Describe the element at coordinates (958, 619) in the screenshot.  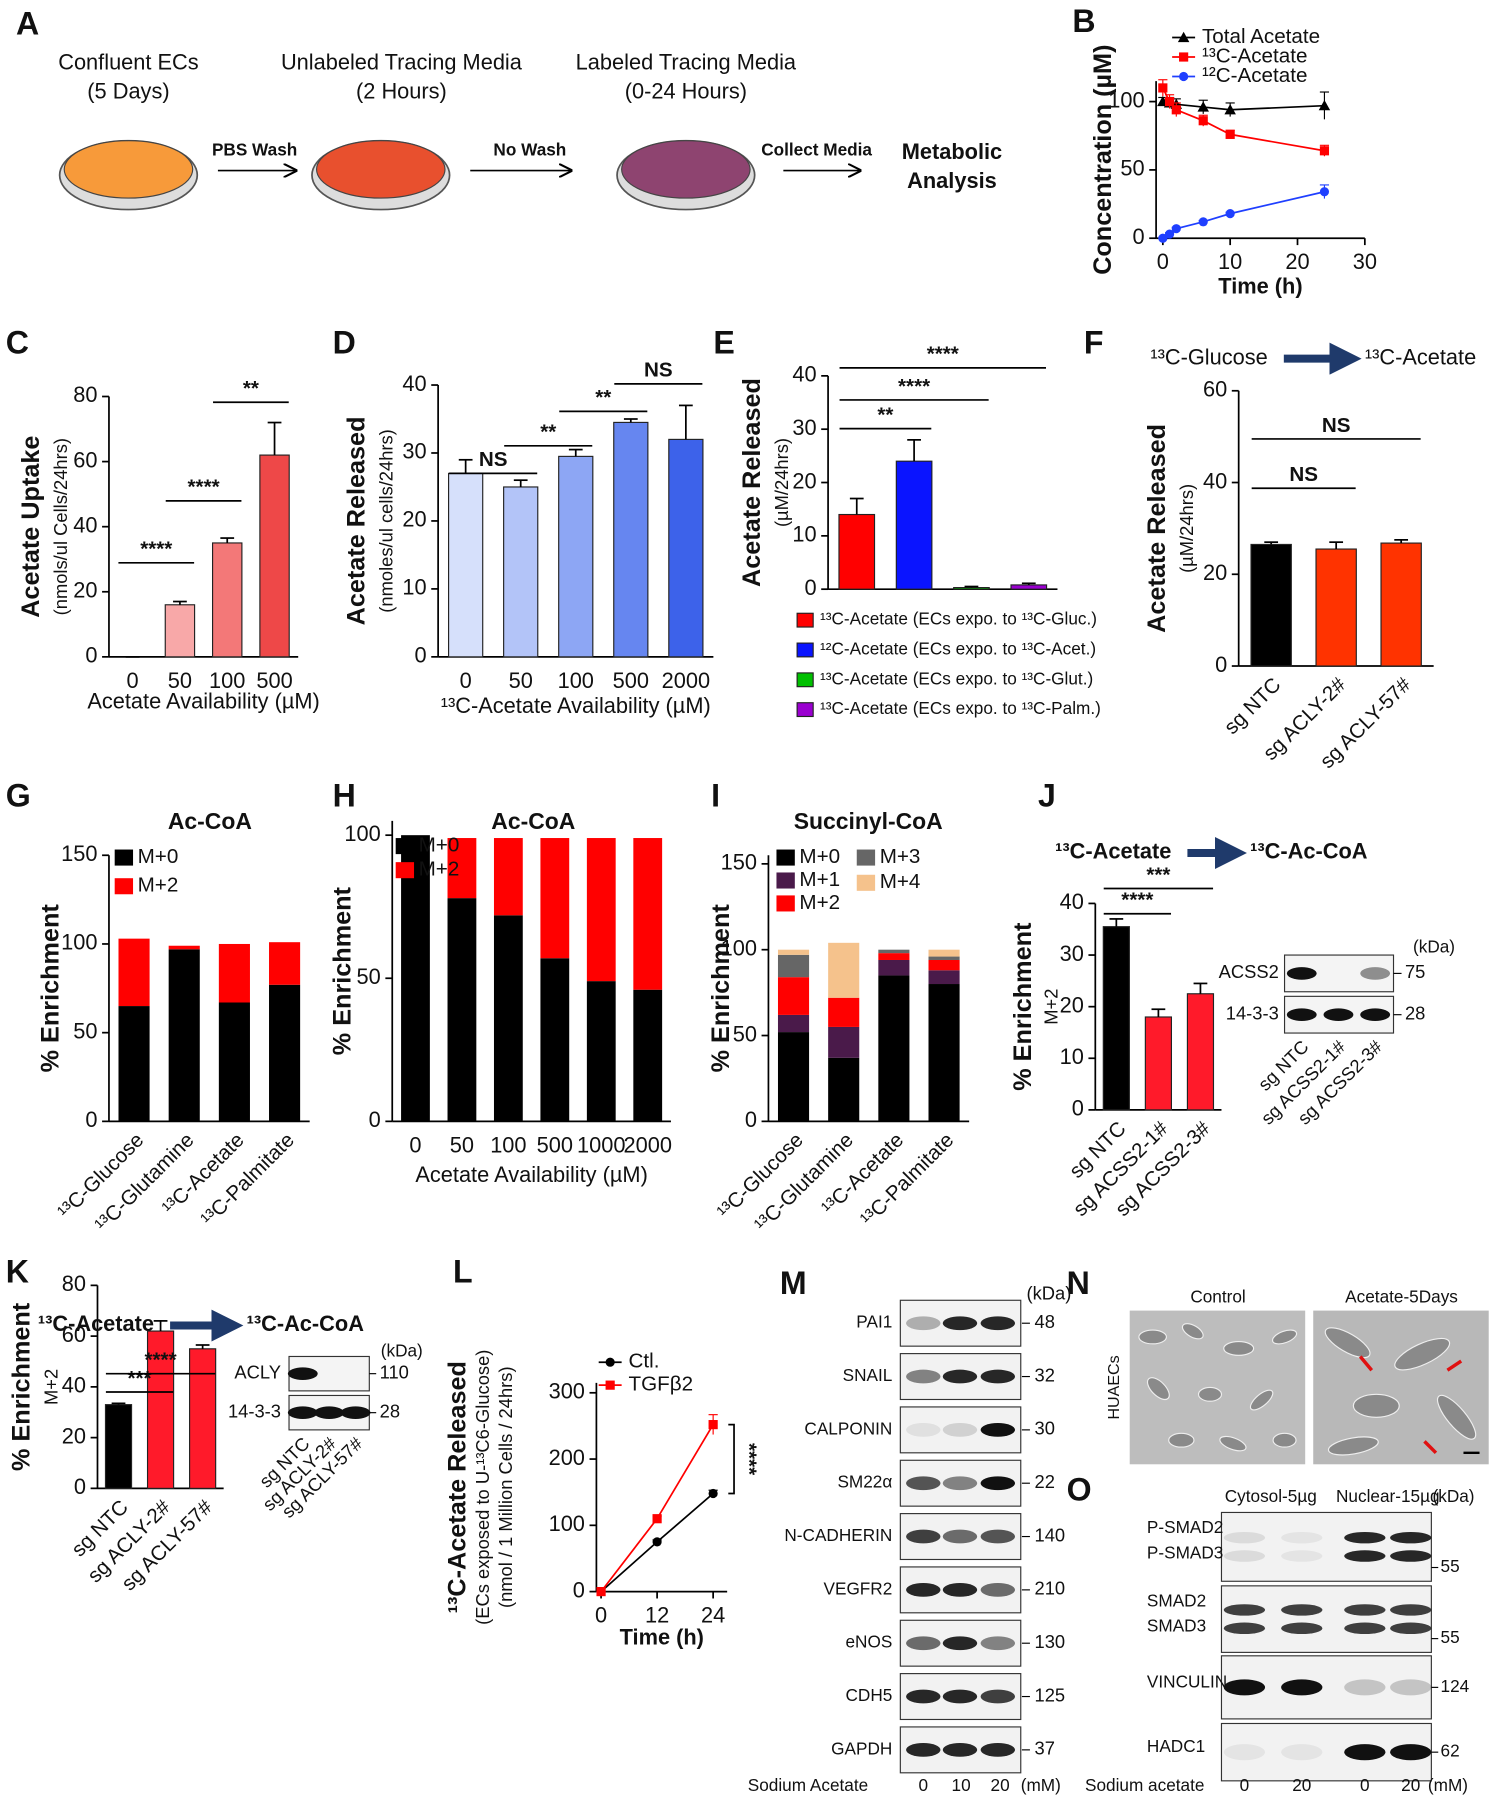
I see `legend-label: ¹³C-Acetate (ECs expo. to ¹³C-Gluc.)` at that location.